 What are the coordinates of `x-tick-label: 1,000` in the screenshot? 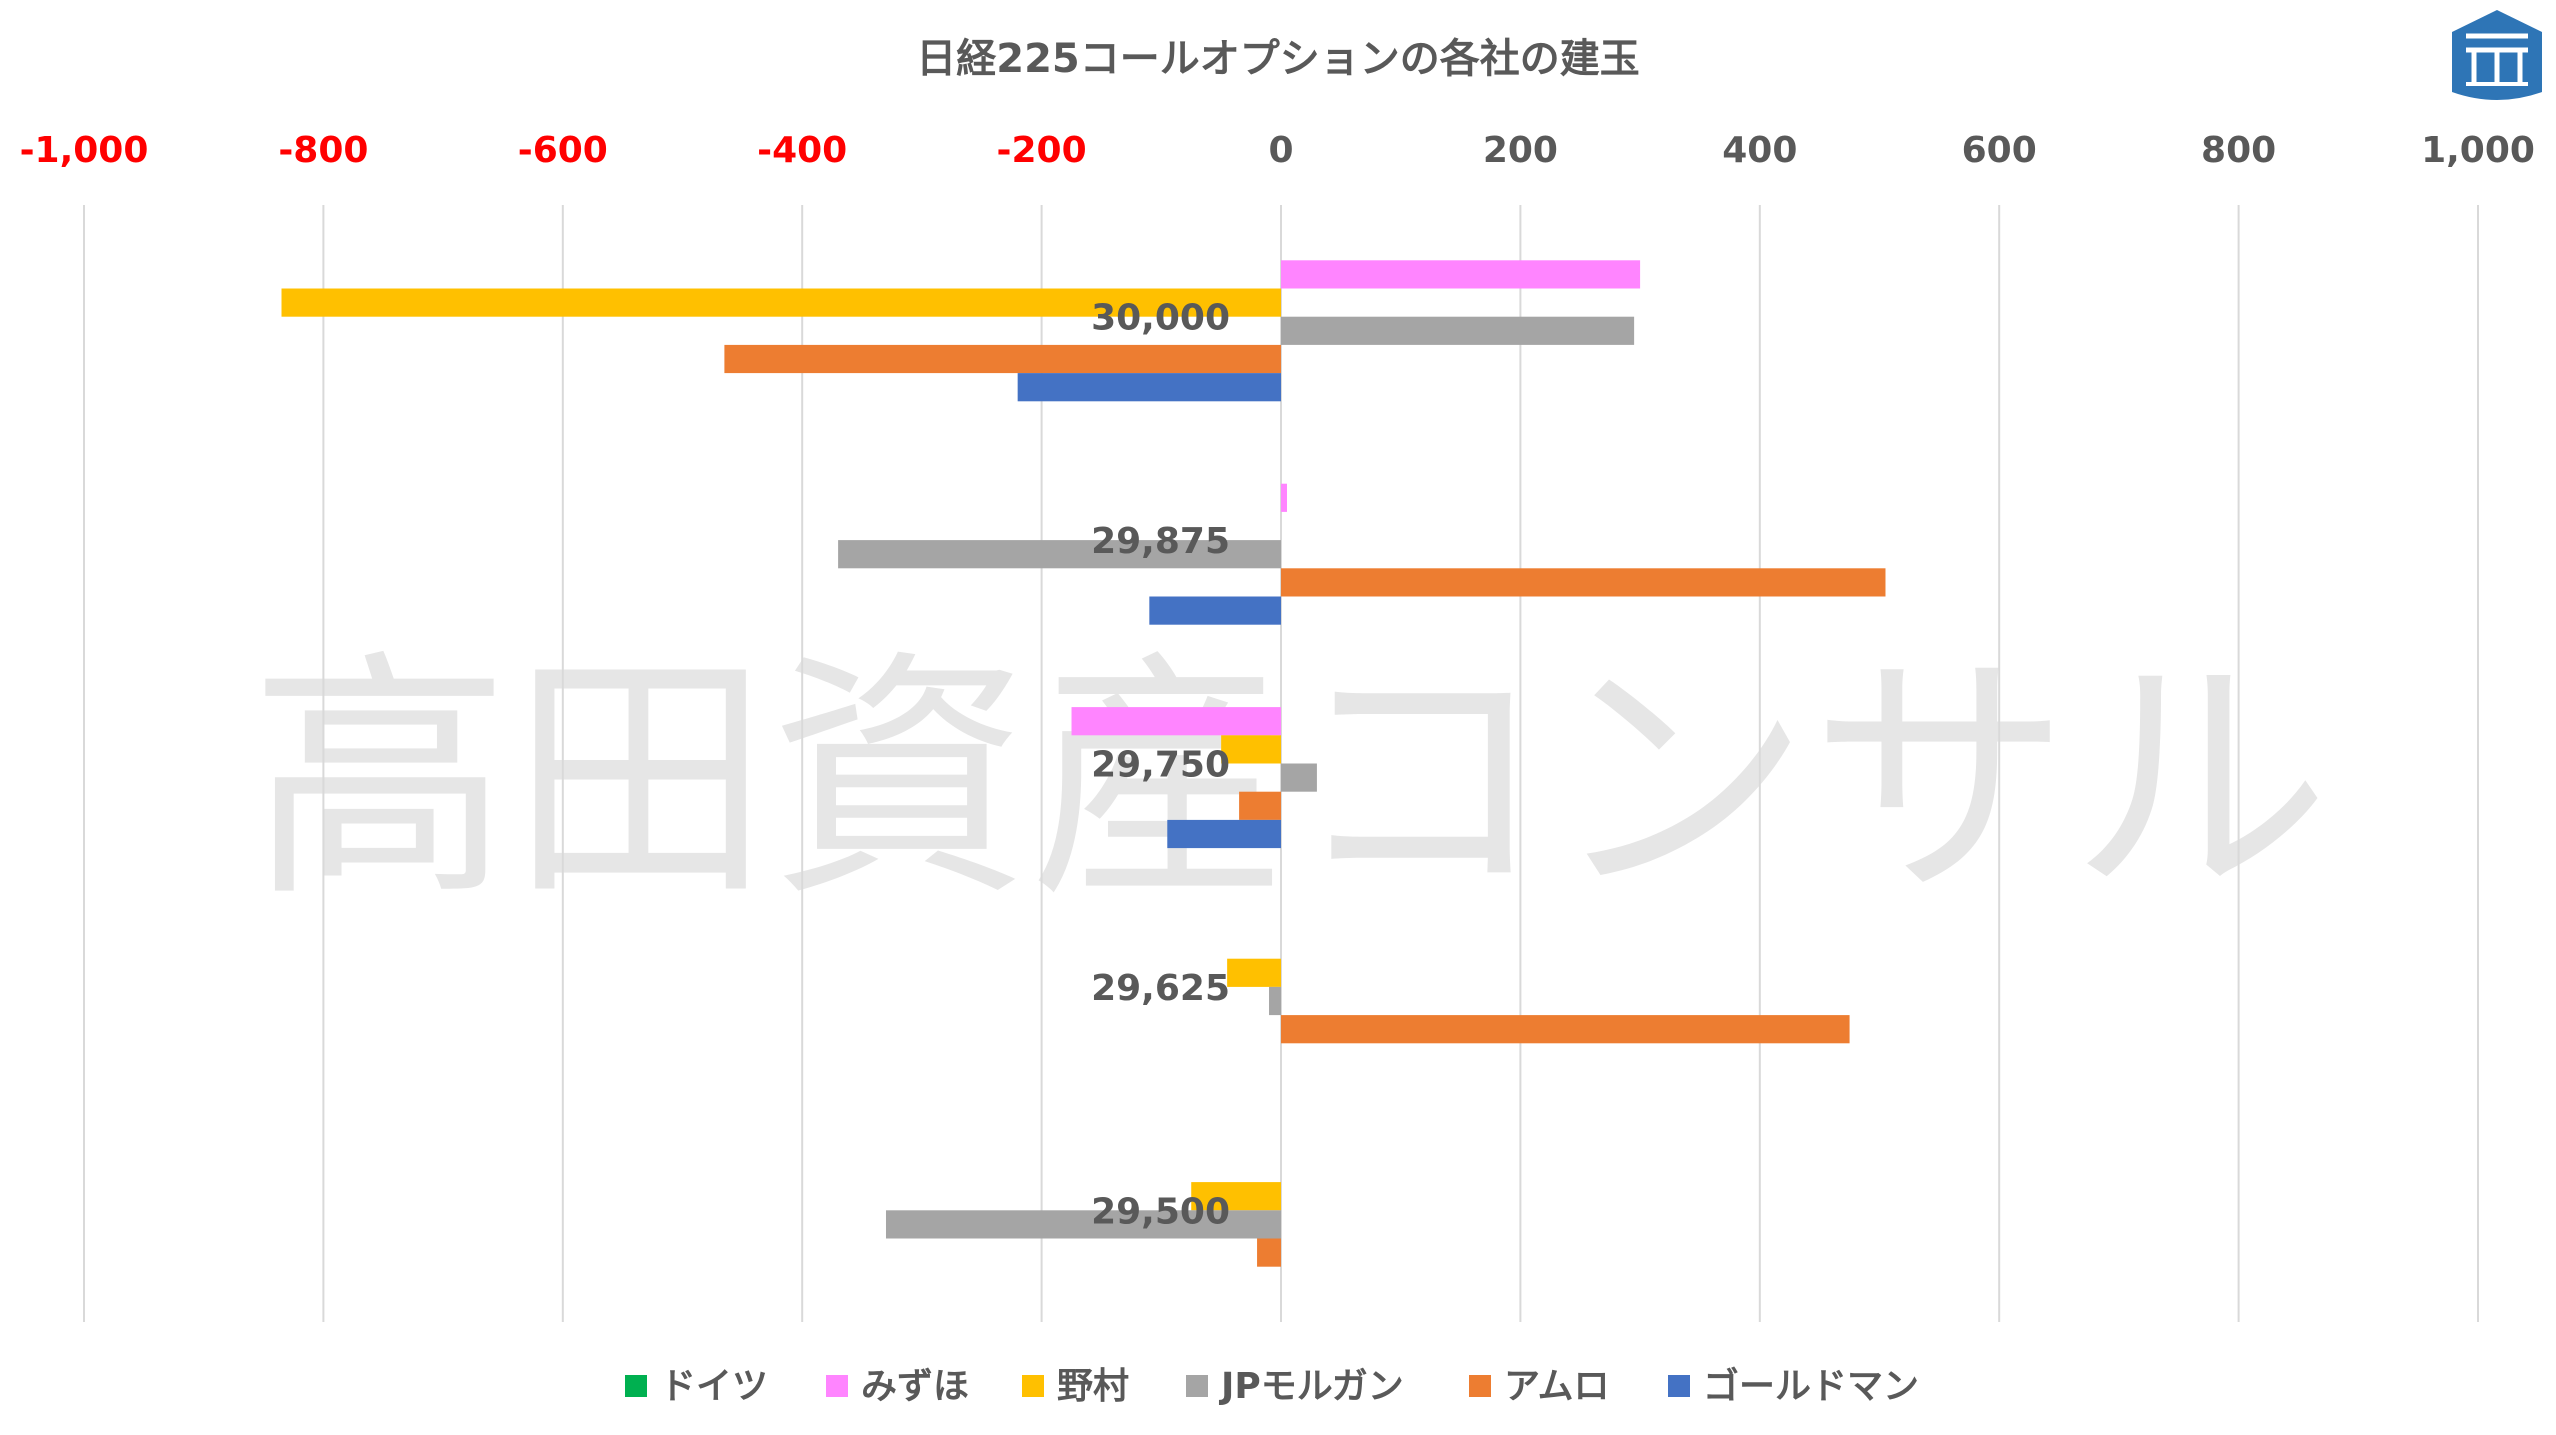 It's located at (2478, 150).